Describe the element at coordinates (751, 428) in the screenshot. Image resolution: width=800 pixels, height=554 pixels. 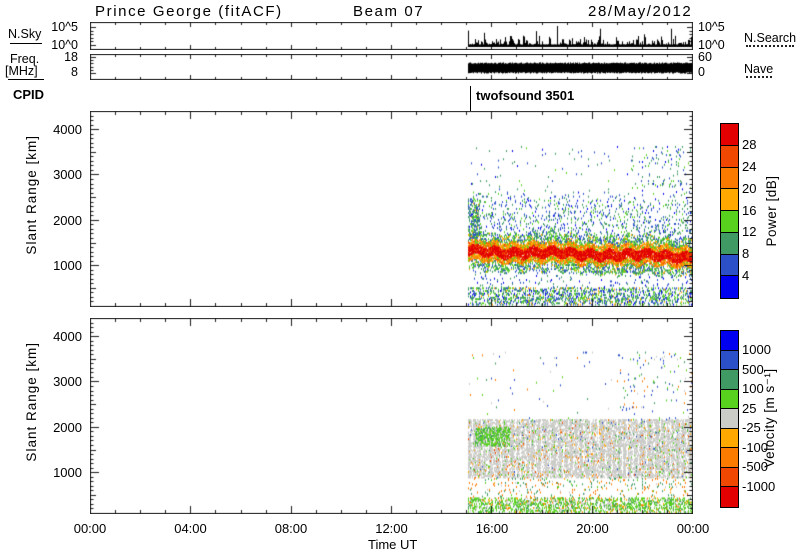
I see `velocity-colorbar-tick-label: -25` at that location.